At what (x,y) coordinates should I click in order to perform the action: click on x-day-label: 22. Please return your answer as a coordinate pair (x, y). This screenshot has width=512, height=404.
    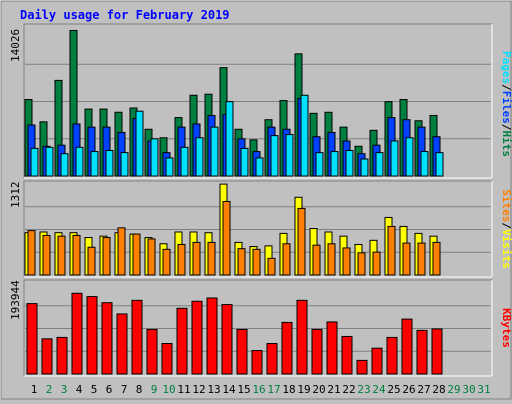
    Looking at the image, I should click on (348, 389).